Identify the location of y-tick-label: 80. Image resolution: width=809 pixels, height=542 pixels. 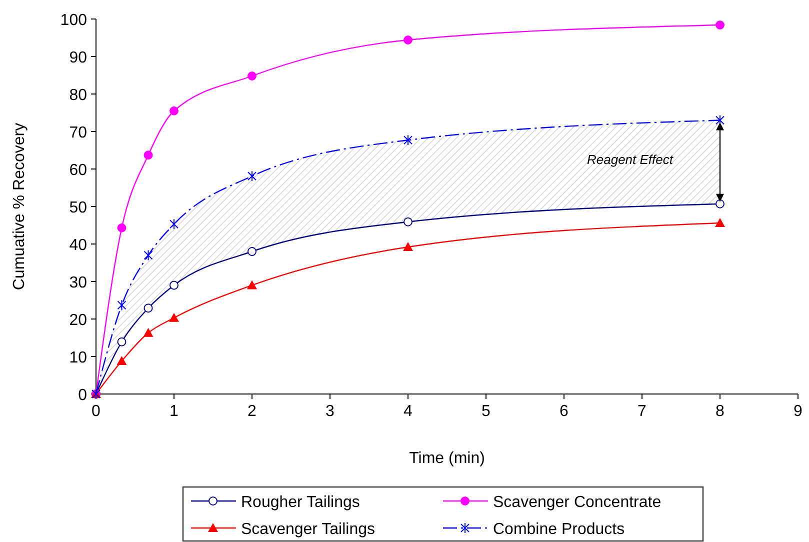
(78, 95).